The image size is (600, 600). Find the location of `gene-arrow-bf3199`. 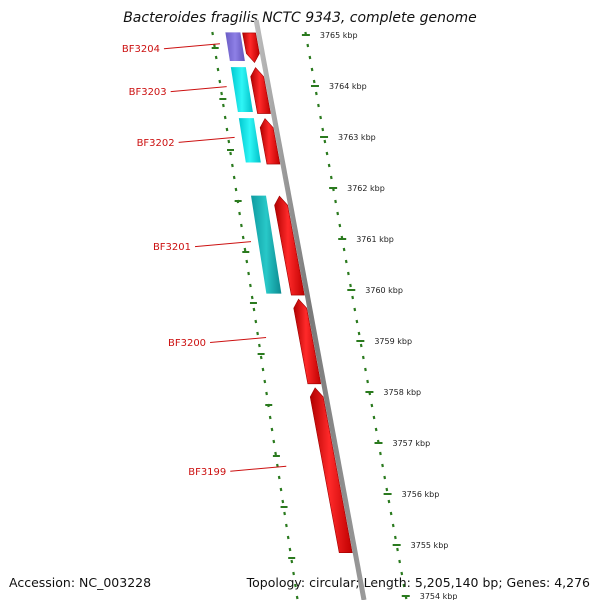

gene-arrow-bf3199 is located at coordinates (331, 470).